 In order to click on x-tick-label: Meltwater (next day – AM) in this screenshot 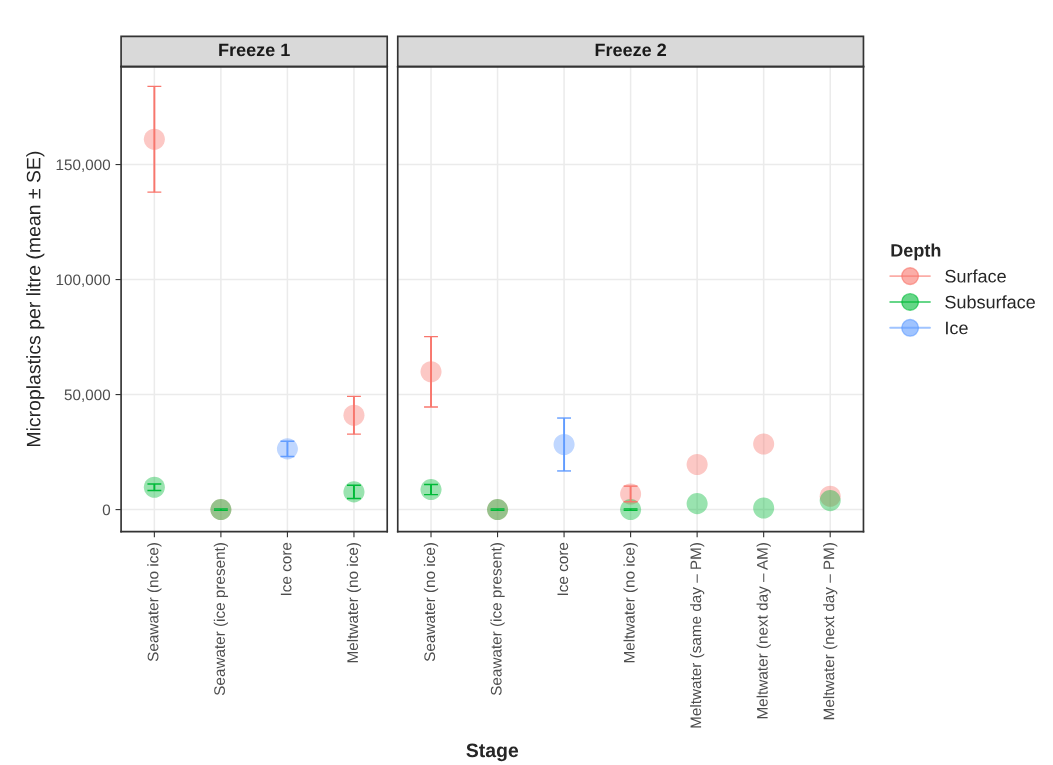, I will do `click(763, 631)`.